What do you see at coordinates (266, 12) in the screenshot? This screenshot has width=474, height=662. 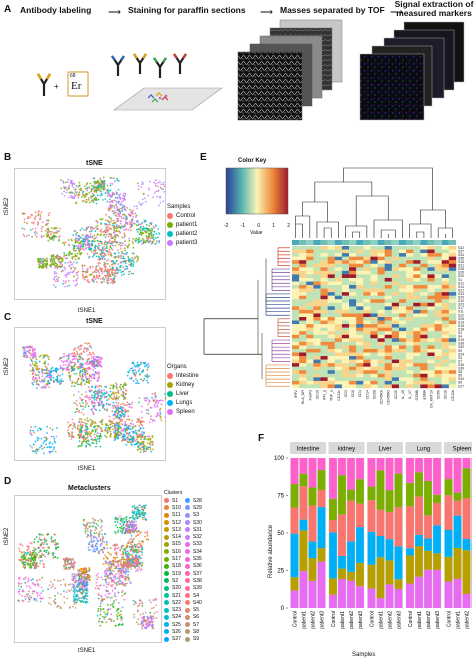 I see `arrow-icon: ⟶` at bounding box center [266, 12].